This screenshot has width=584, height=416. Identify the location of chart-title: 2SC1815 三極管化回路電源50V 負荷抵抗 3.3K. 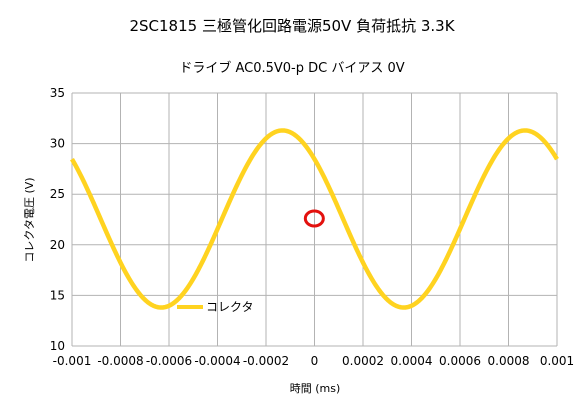
(292, 26).